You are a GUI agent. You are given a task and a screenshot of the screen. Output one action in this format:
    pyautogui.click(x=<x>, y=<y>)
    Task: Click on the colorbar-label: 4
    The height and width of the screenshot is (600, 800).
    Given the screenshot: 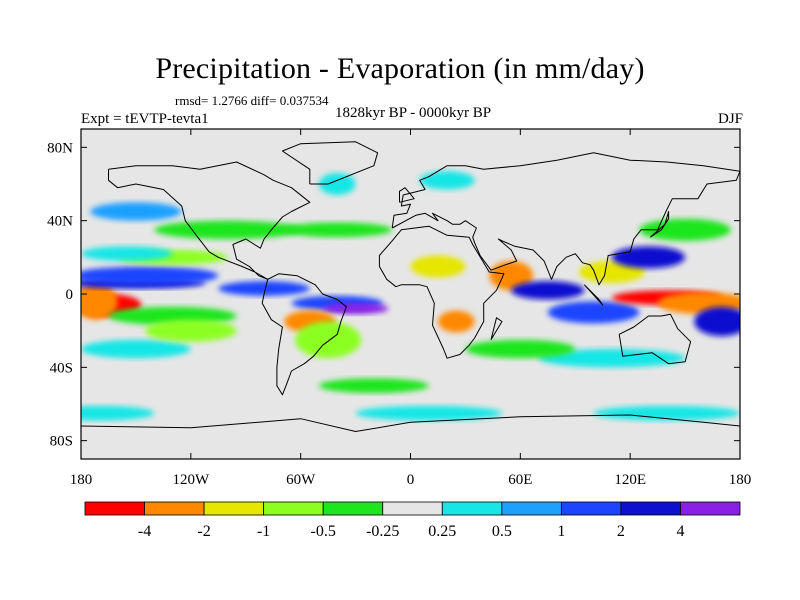 What is the action you would take?
    pyautogui.click(x=680, y=531)
    